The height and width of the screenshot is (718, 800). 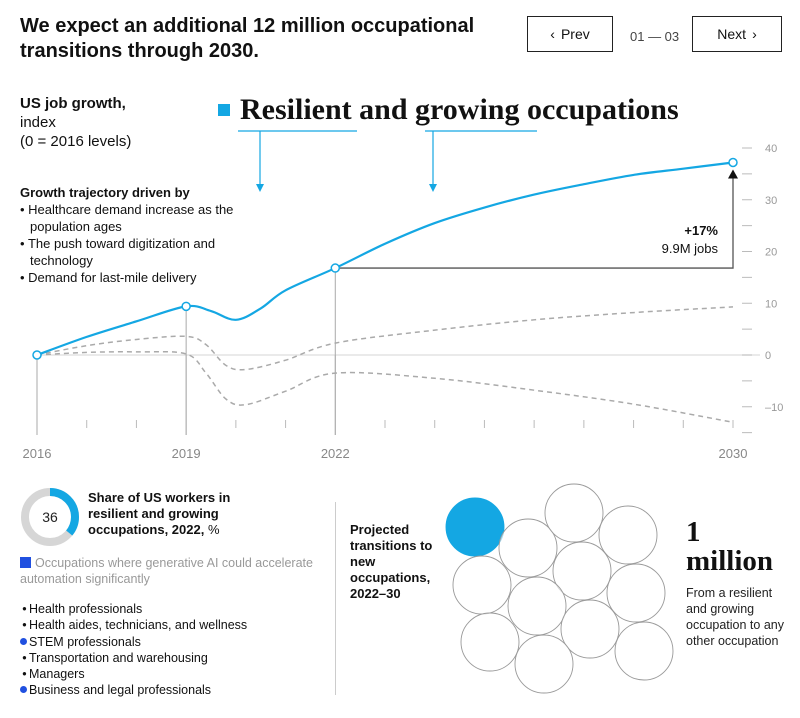 I want to click on y-tick-label: 10, so click(x=771, y=304).